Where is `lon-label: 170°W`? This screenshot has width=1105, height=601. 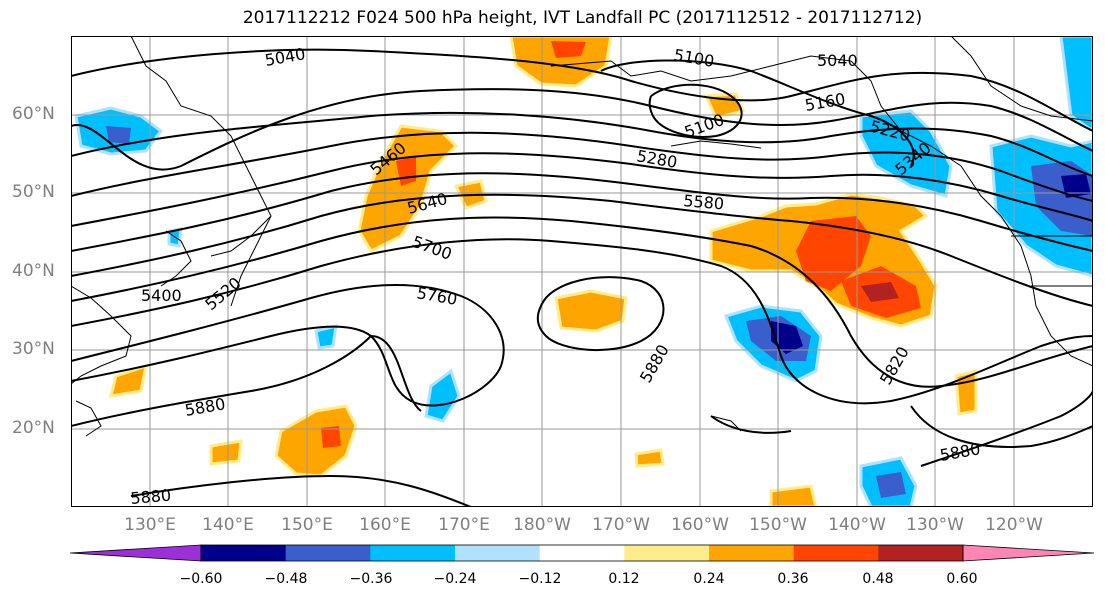 lon-label: 170°W is located at coordinates (621, 525).